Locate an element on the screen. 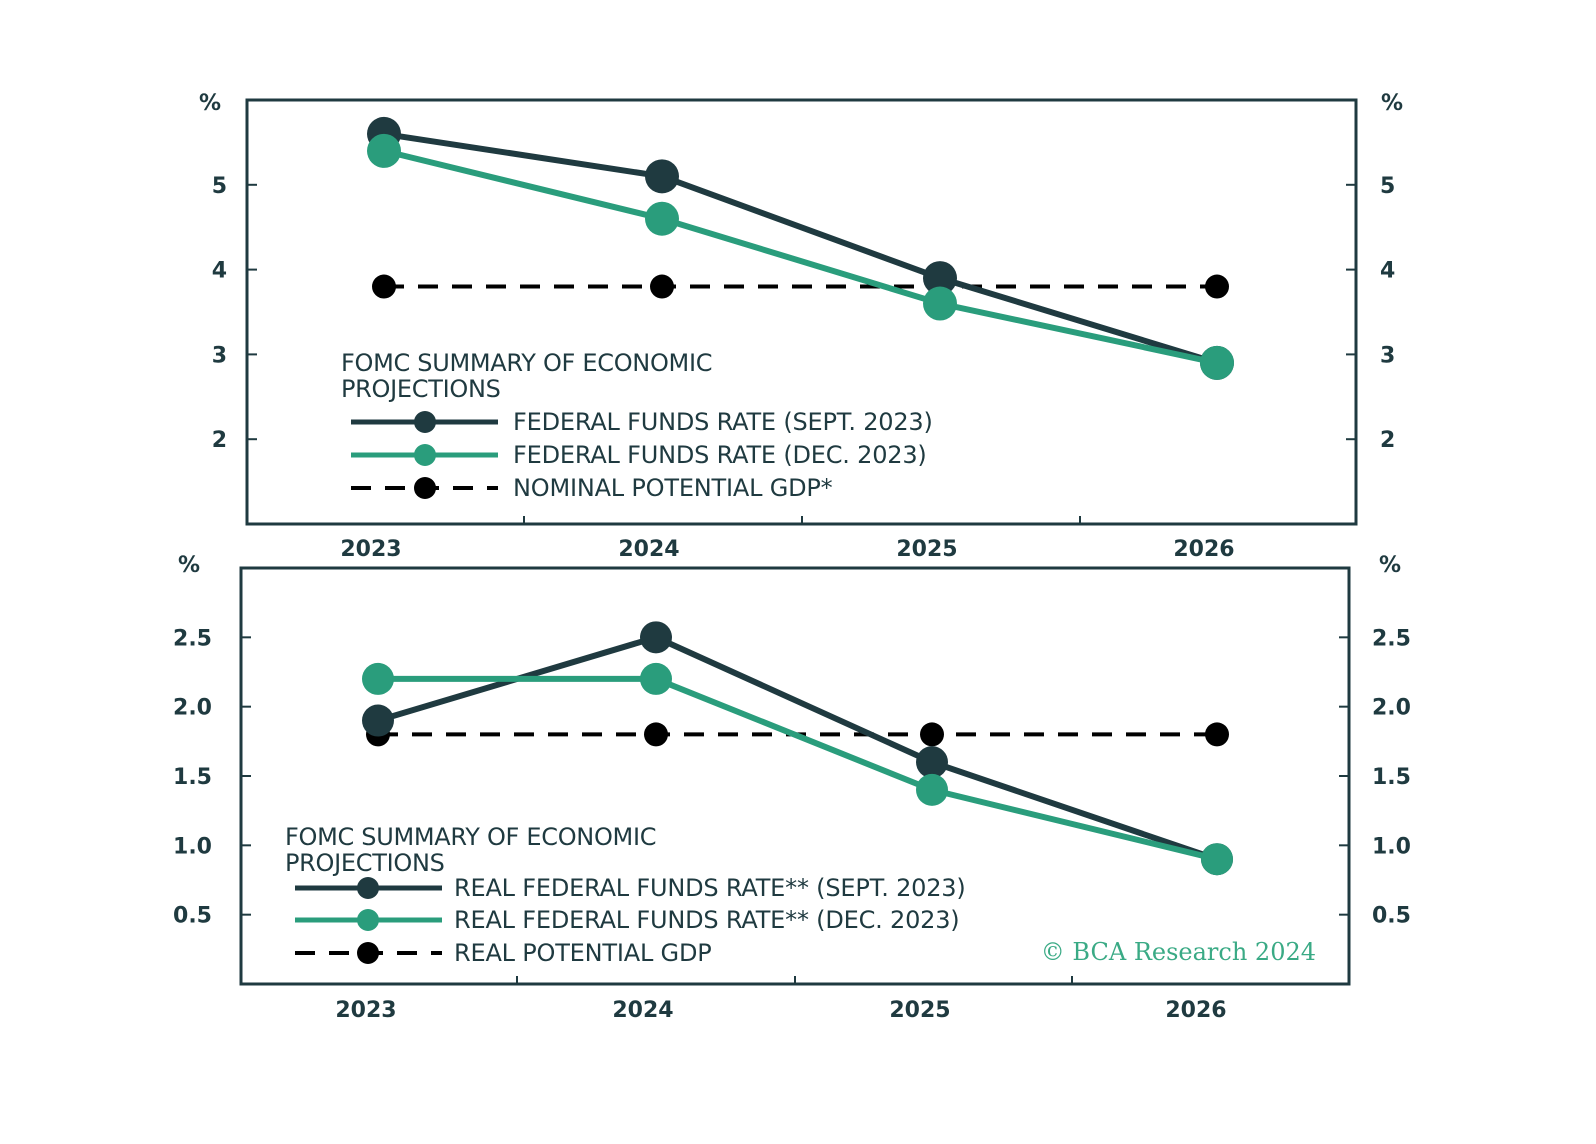 This screenshot has width=1596, height=1144. legend-label: NOMINAL POTENTIAL GDP* is located at coordinates (673, 488).